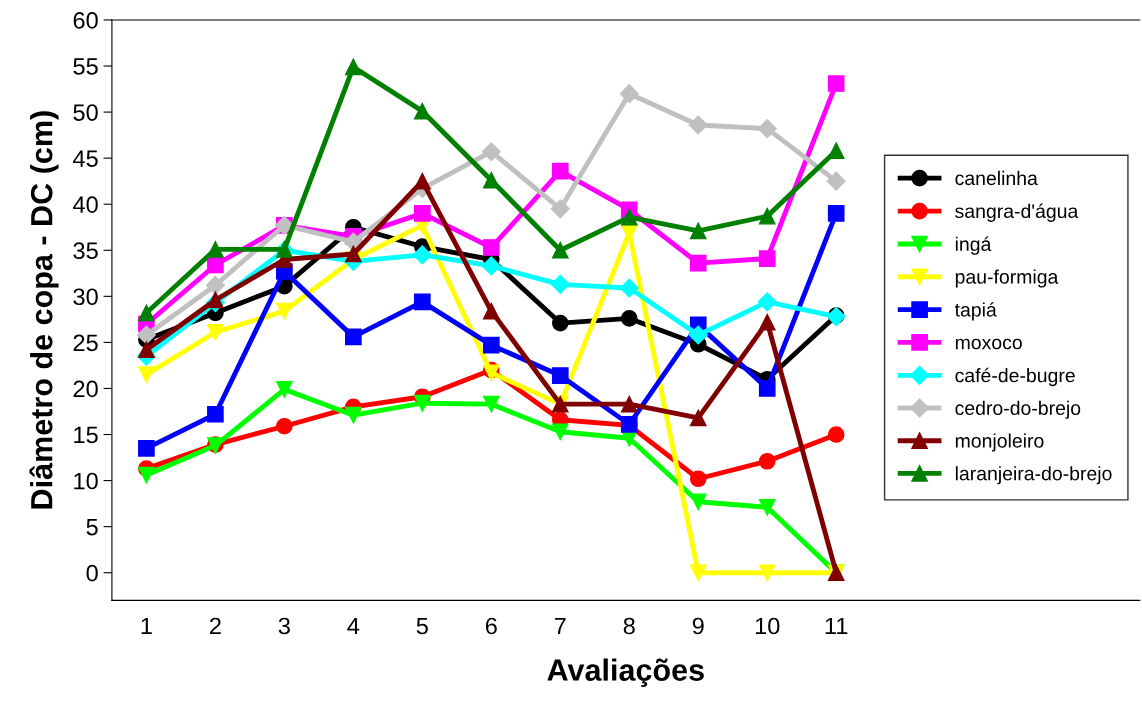  I want to click on x-tick-label: 1, so click(146, 626).